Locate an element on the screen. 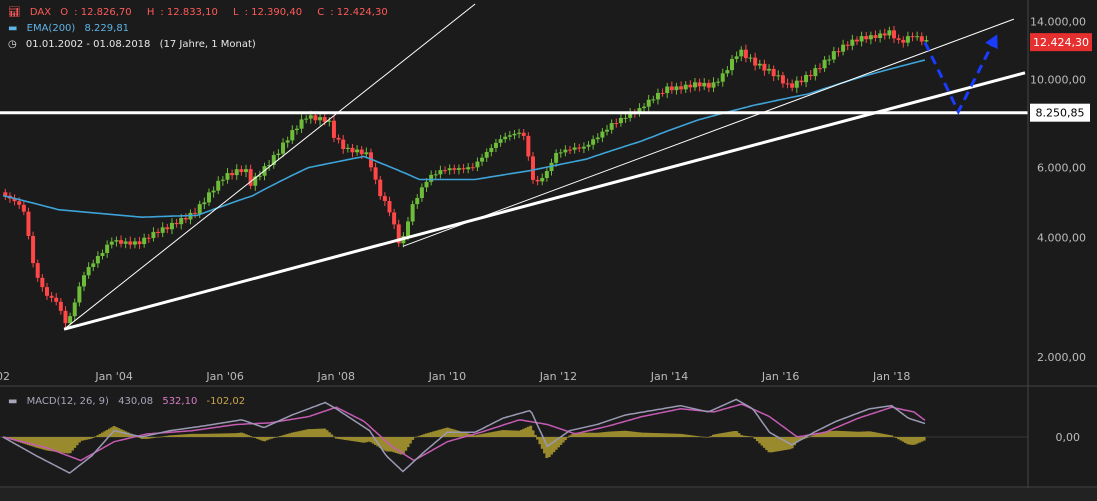 Image resolution: width=1097 pixels, height=501 pixels. x-tick-label: Jan '18 is located at coordinates (891, 376).